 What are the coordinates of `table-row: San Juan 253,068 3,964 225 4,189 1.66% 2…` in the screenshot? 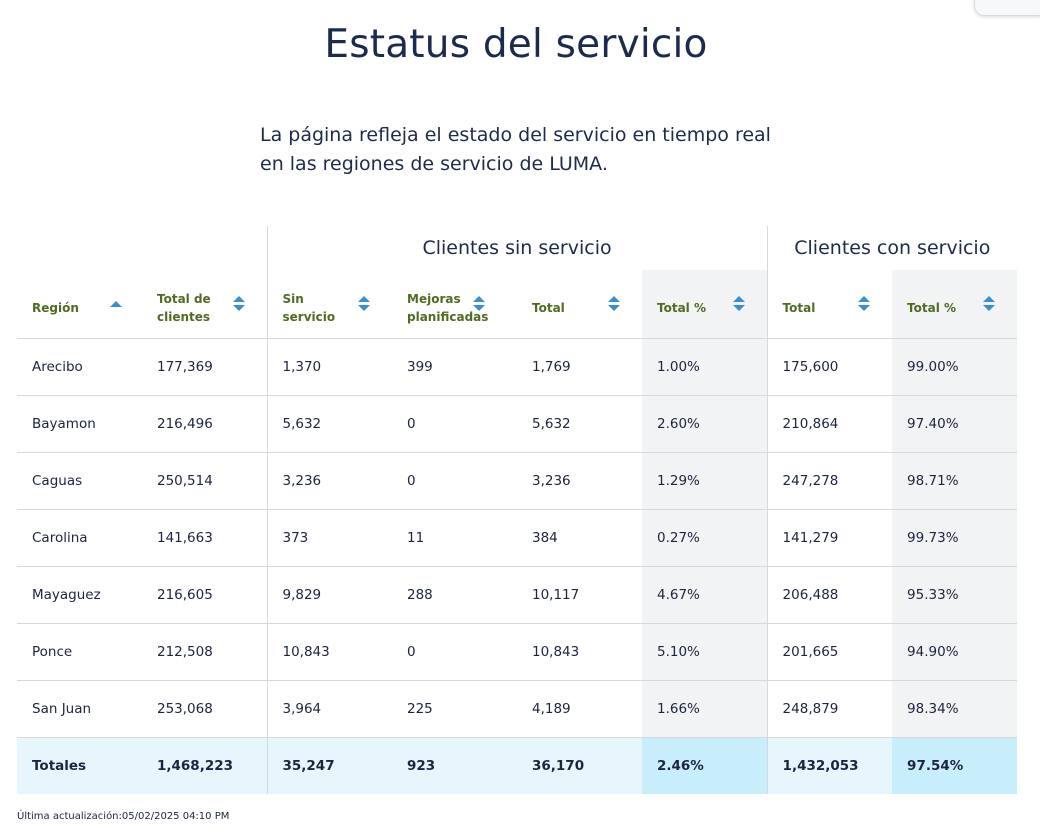 It's located at (517, 709).